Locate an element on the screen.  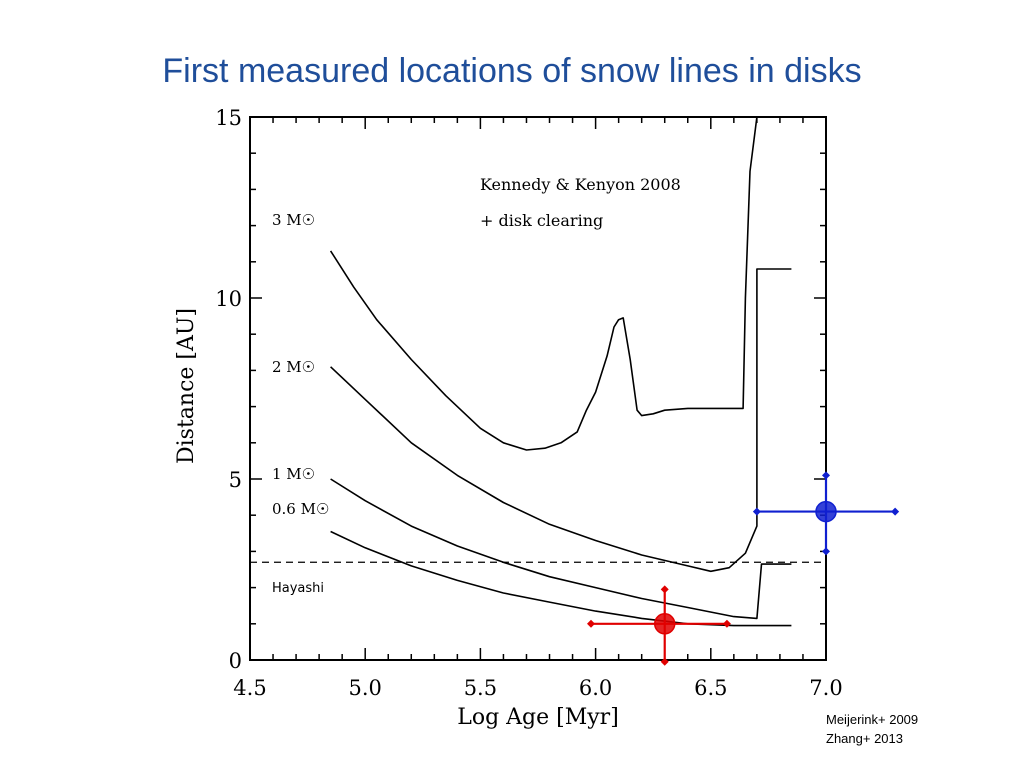
x-tick-label: 4.5 is located at coordinates (249, 688).